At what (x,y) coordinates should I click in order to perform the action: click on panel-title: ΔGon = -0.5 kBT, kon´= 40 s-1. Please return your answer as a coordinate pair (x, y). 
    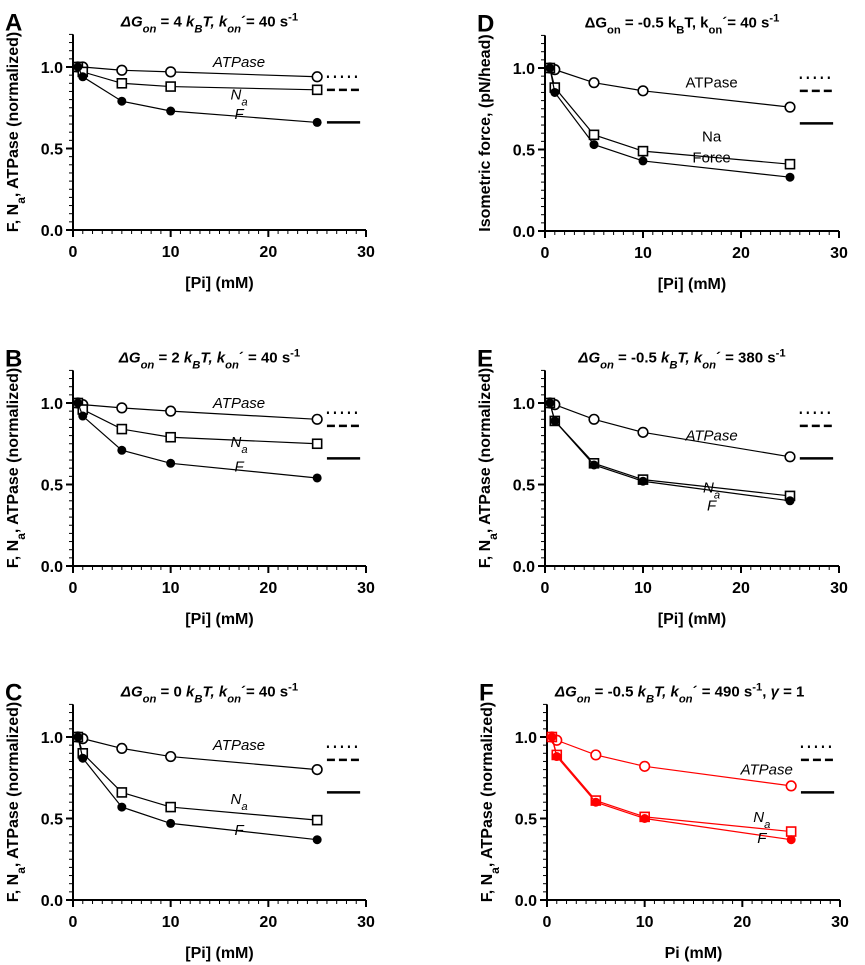
    Looking at the image, I should click on (682, 24).